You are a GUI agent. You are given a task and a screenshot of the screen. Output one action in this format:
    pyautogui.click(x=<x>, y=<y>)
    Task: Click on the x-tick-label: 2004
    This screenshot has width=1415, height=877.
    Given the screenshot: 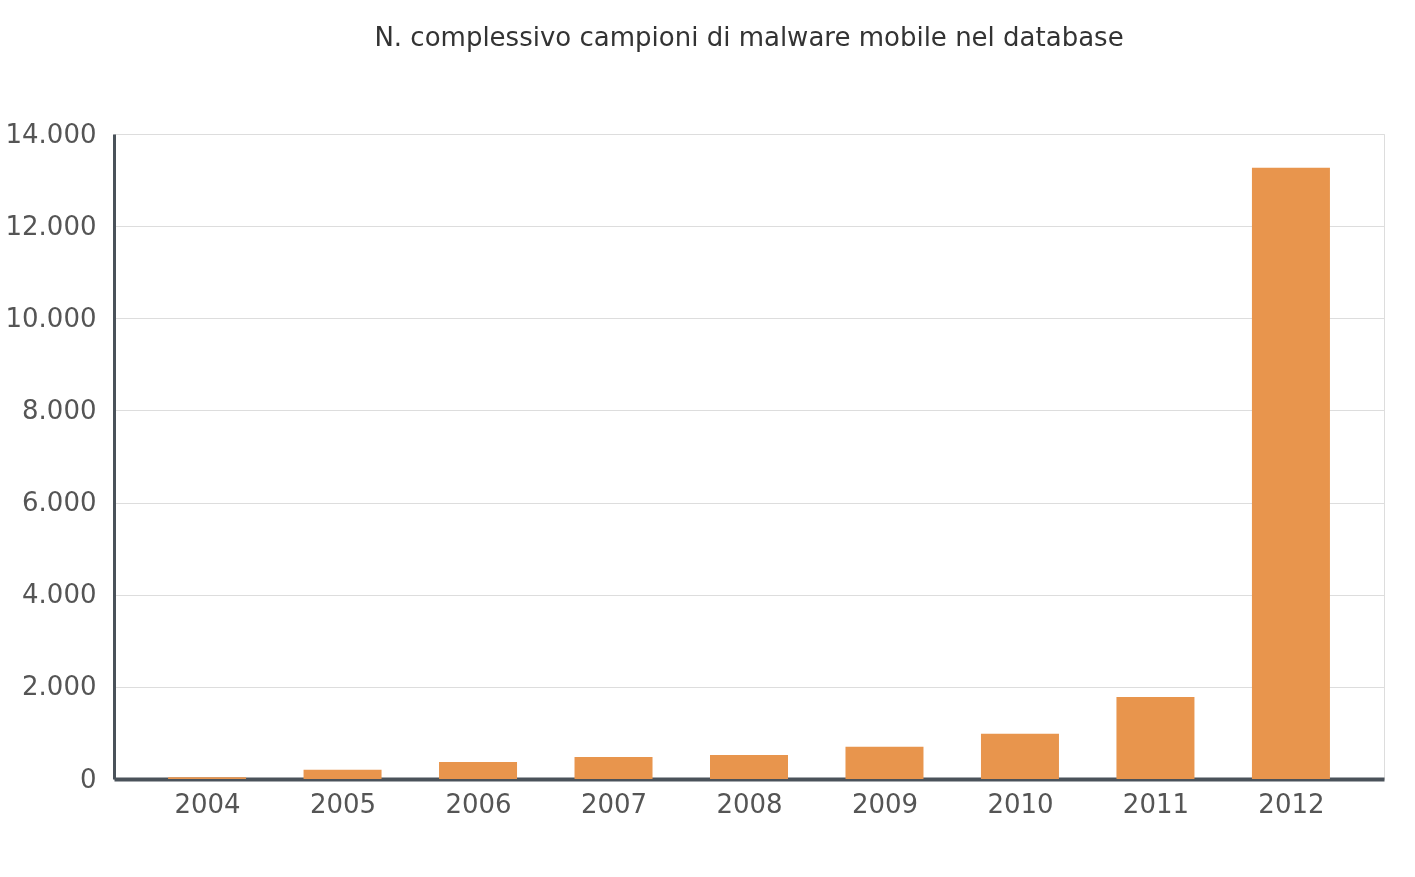 What is the action you would take?
    pyautogui.click(x=207, y=803)
    